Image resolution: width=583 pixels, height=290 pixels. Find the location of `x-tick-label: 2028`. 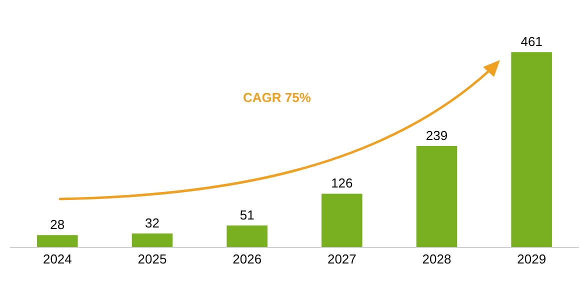

x-tick-label: 2028 is located at coordinates (437, 259).